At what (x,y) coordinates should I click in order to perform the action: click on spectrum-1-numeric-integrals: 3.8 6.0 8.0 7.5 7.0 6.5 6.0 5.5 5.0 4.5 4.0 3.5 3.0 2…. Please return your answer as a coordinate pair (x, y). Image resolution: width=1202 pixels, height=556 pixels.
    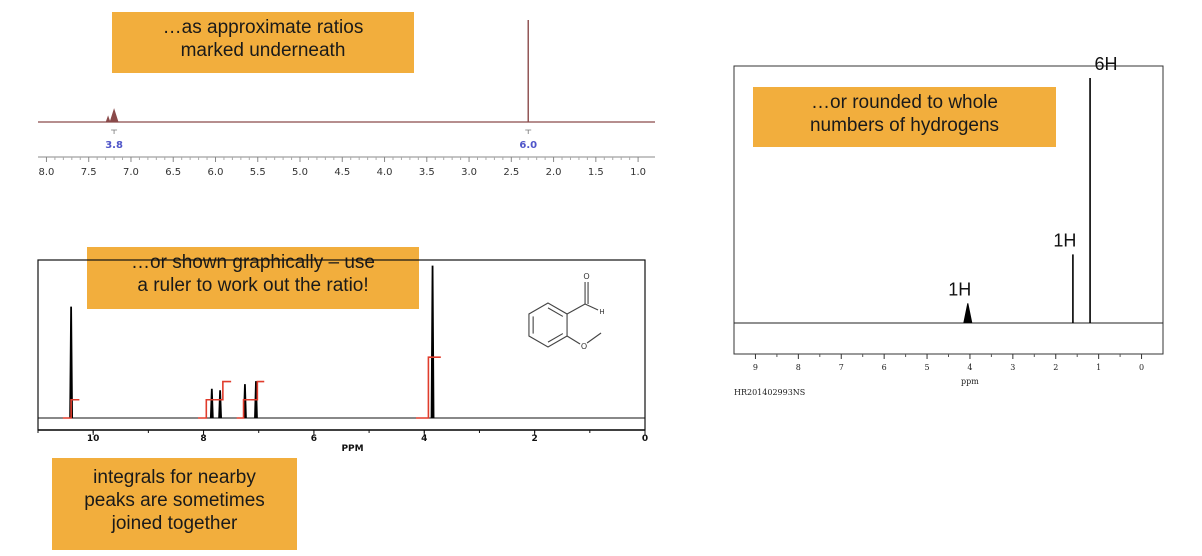
    Looking at the image, I should click on (346, 99).